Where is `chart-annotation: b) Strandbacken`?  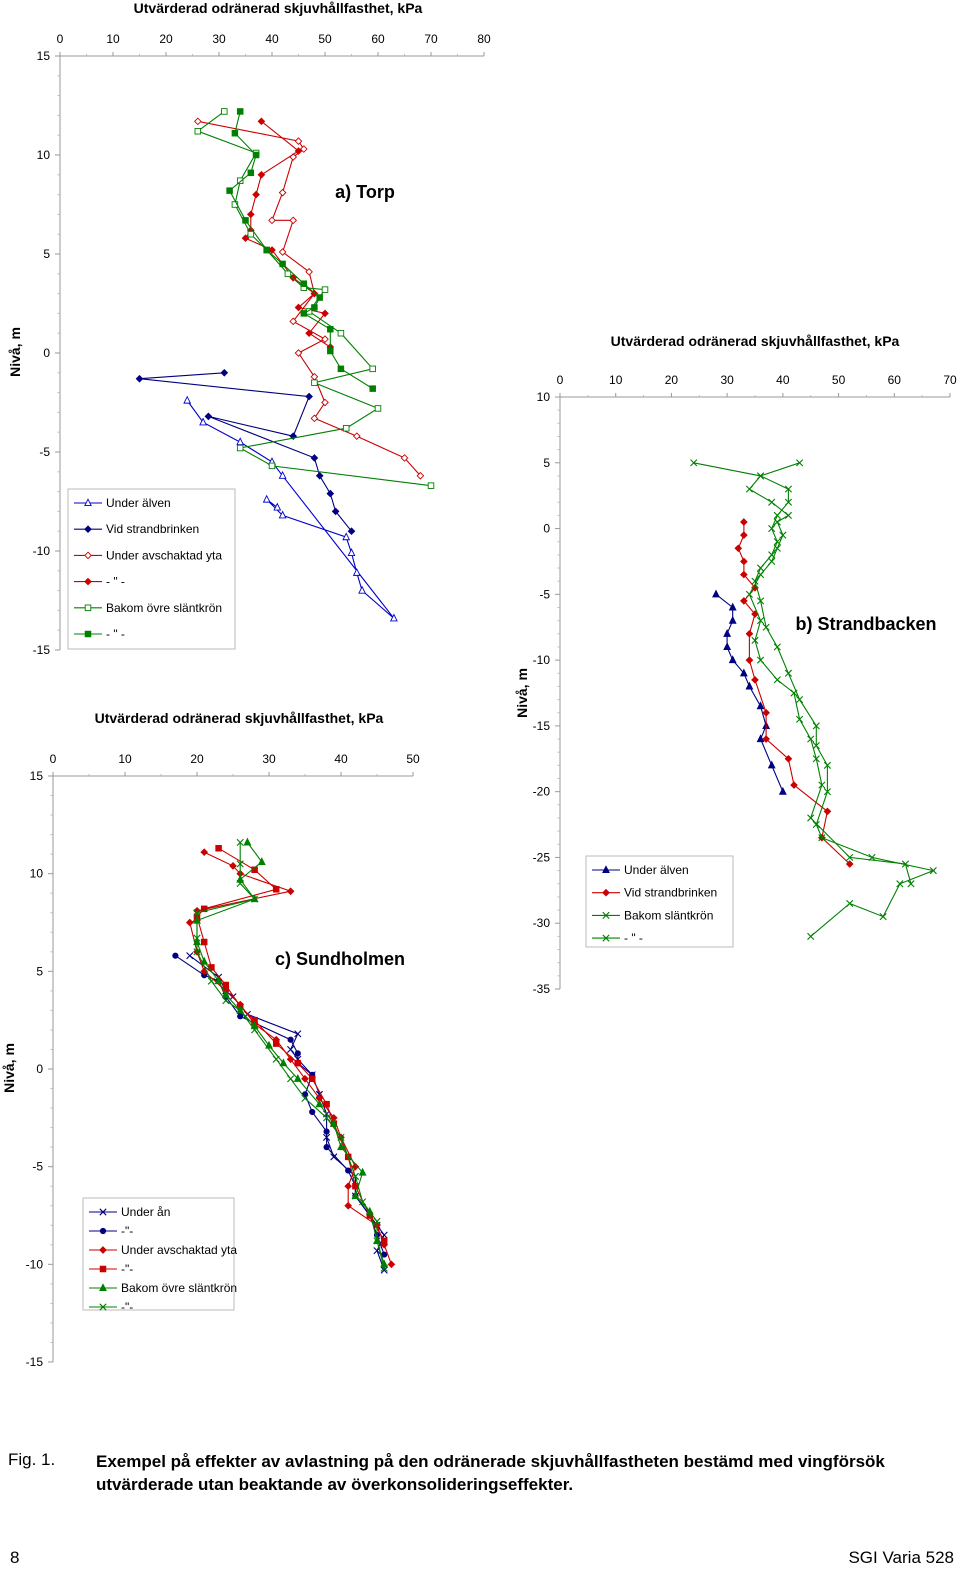 chart-annotation: b) Strandbacken is located at coordinates (865, 624).